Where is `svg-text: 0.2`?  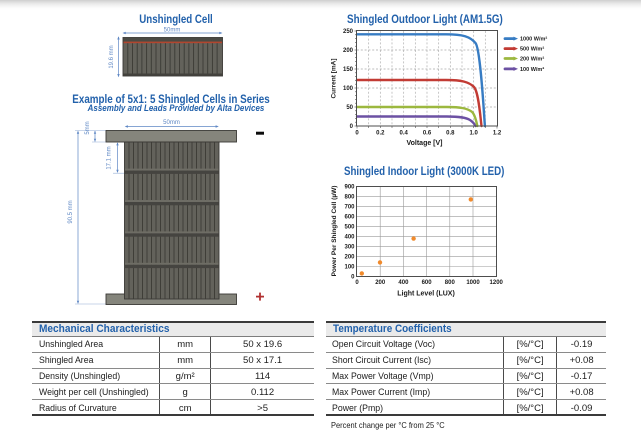
svg-text: 0.2 is located at coordinates (380, 134).